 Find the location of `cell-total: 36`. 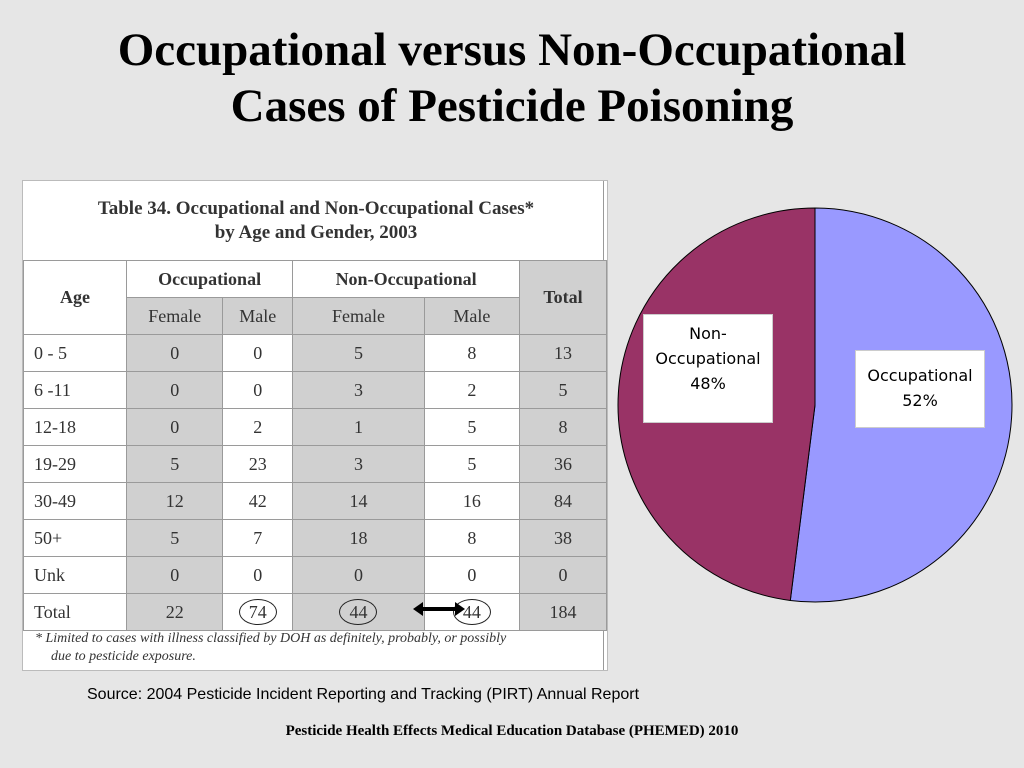

cell-total: 36 is located at coordinates (563, 464).